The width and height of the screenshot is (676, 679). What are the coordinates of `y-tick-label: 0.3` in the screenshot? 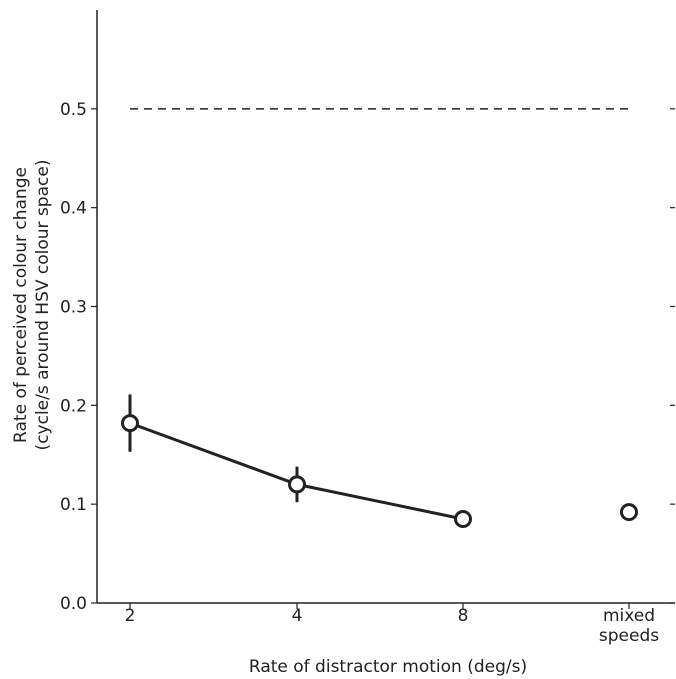 It's located at (73, 308).